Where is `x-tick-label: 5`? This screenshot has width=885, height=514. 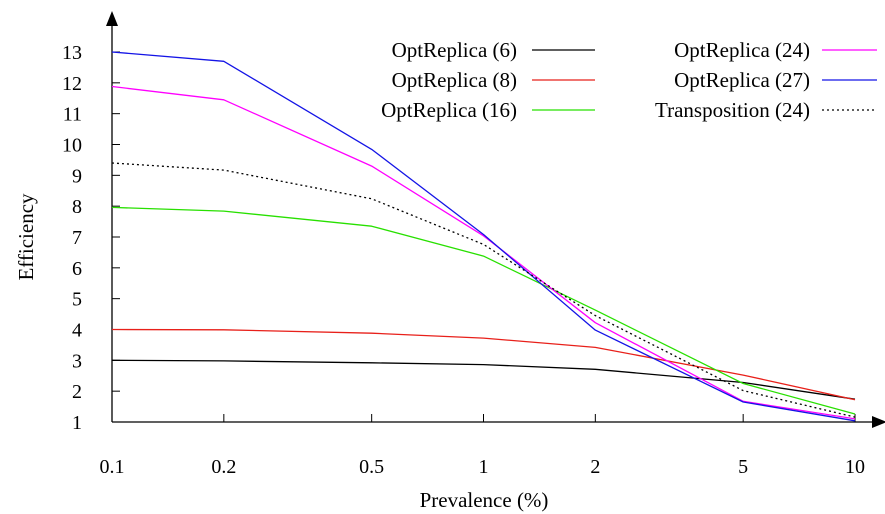 x-tick-label: 5 is located at coordinates (743, 467).